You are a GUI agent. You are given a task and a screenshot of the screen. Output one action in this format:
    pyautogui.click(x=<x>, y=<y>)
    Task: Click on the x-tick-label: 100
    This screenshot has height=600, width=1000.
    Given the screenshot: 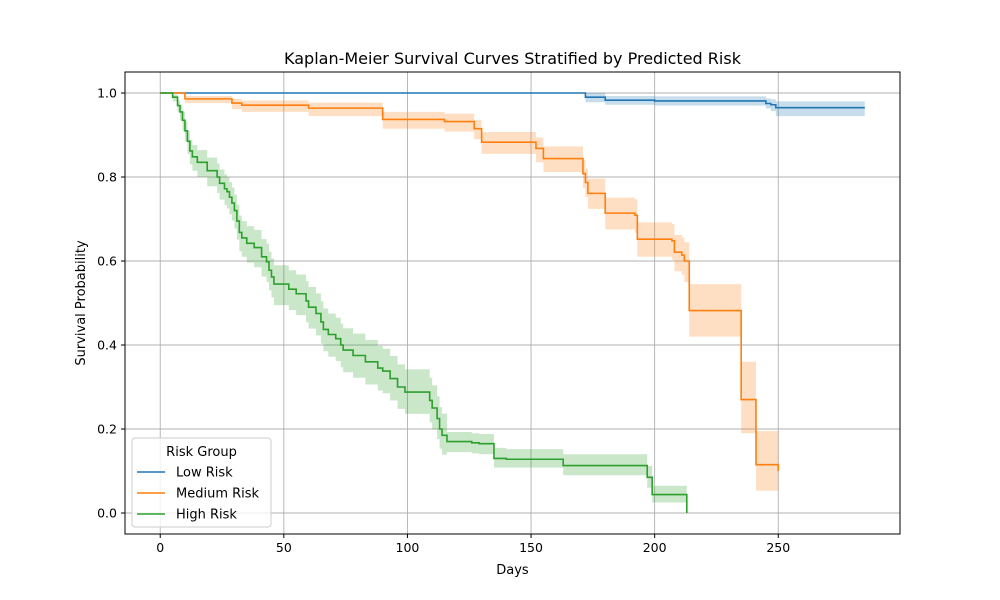 What is the action you would take?
    pyautogui.click(x=408, y=547)
    